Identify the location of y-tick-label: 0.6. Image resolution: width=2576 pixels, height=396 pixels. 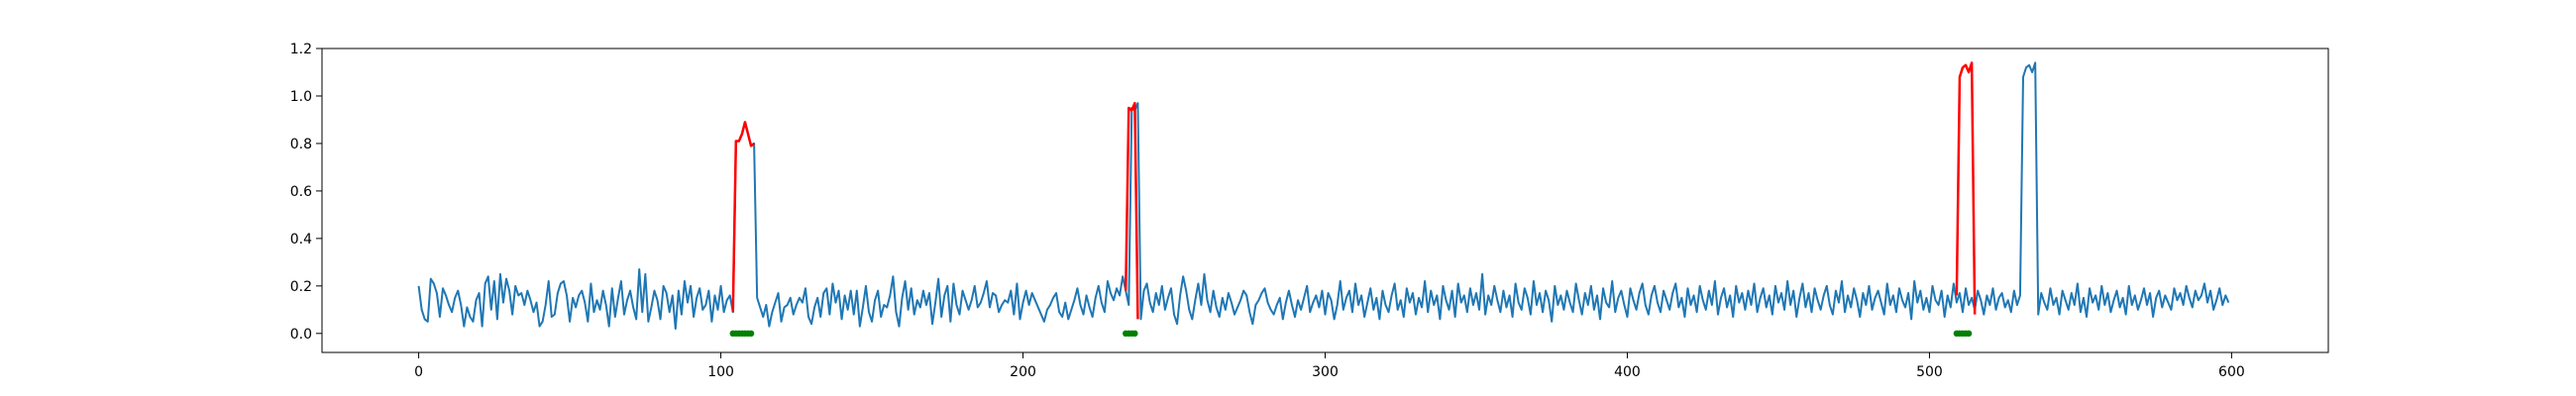
(301, 192).